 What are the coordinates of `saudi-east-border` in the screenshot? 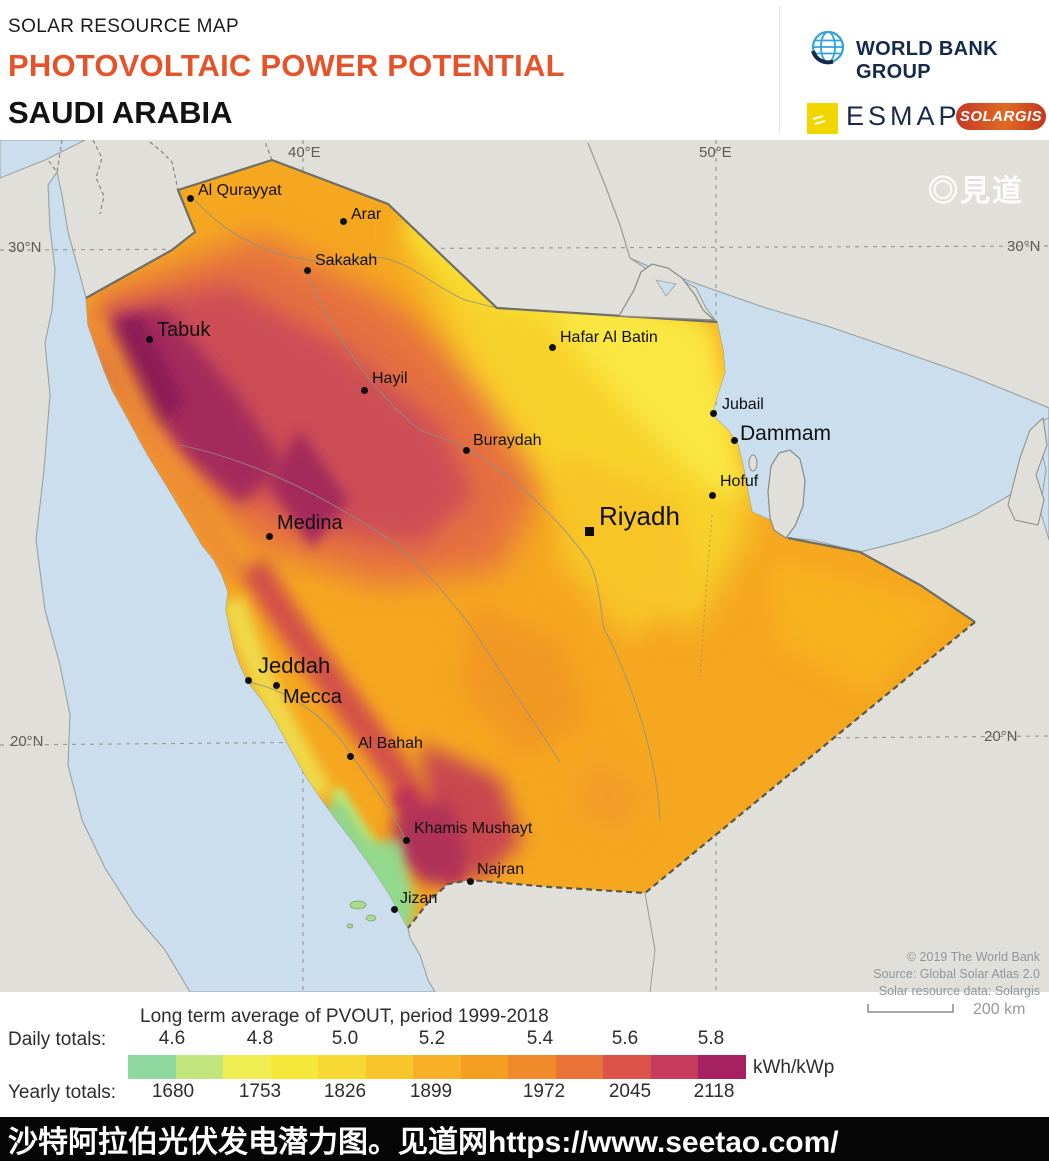 It's located at (881, 579).